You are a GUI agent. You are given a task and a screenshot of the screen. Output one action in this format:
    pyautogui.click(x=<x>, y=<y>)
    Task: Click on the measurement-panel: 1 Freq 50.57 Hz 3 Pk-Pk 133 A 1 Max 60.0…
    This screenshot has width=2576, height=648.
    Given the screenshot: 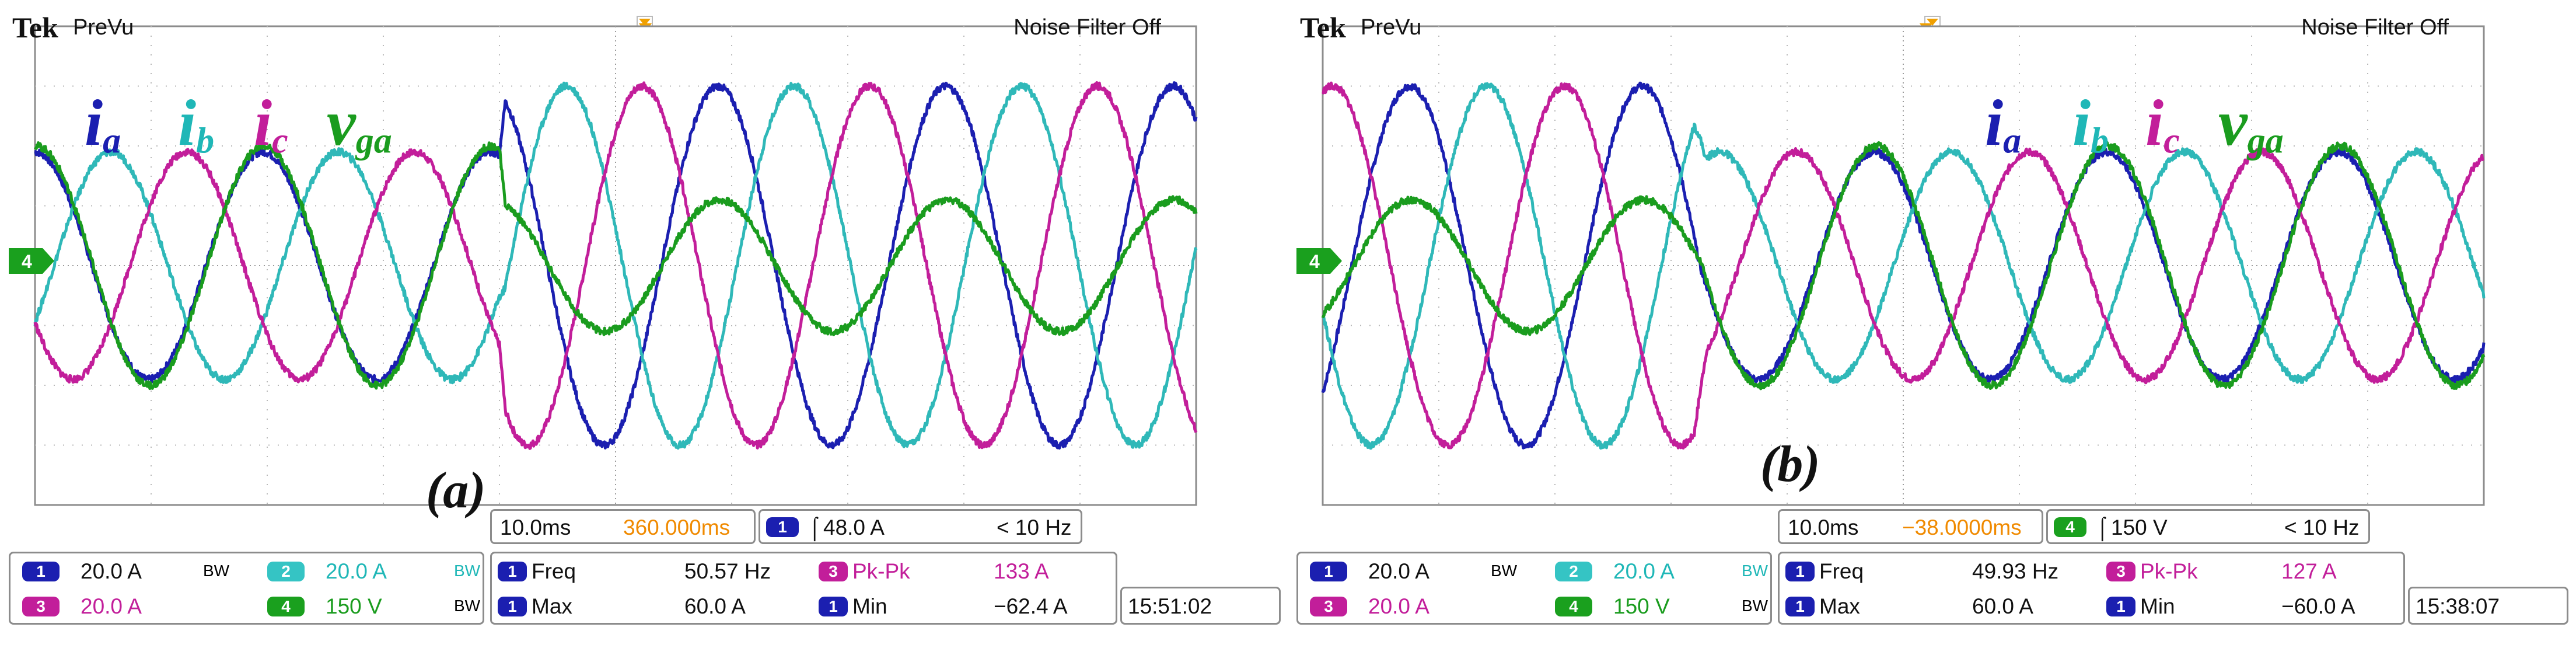 What is the action you would take?
    pyautogui.click(x=803, y=588)
    